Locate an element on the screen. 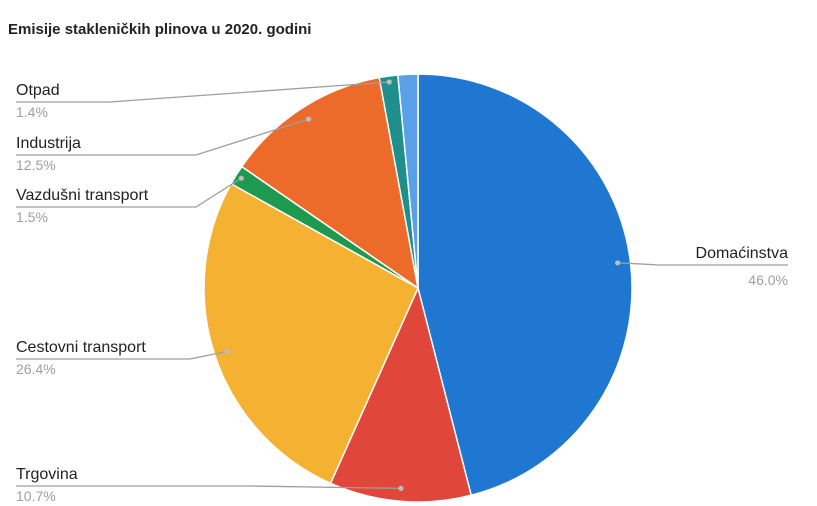 The height and width of the screenshot is (506, 817). leader-trgovina is located at coordinates (209, 487).